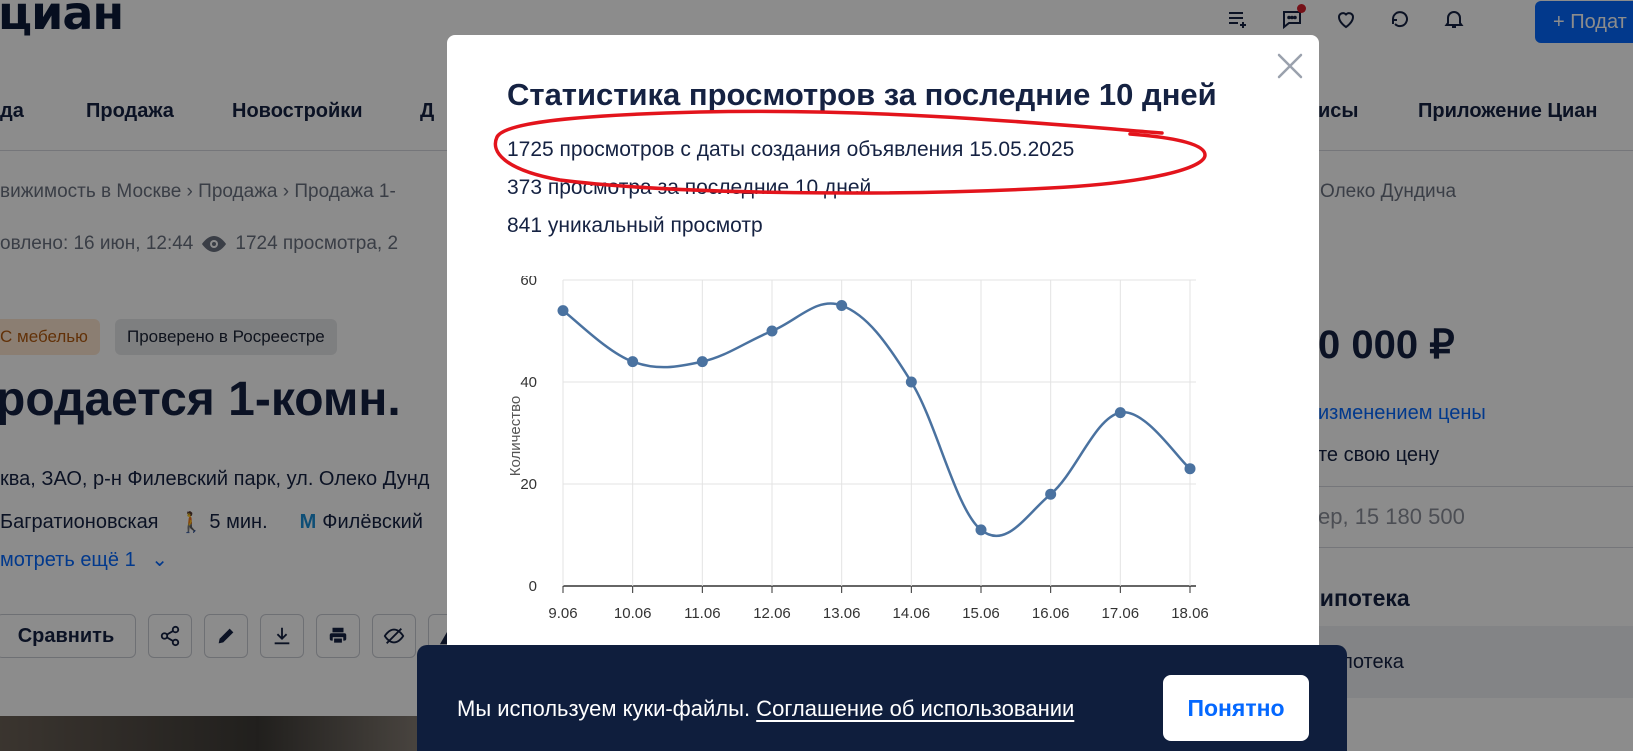 The height and width of the screenshot is (751, 1633). Describe the element at coordinates (912, 613) in the screenshot. I see `x-tick-label: 14.06` at that location.